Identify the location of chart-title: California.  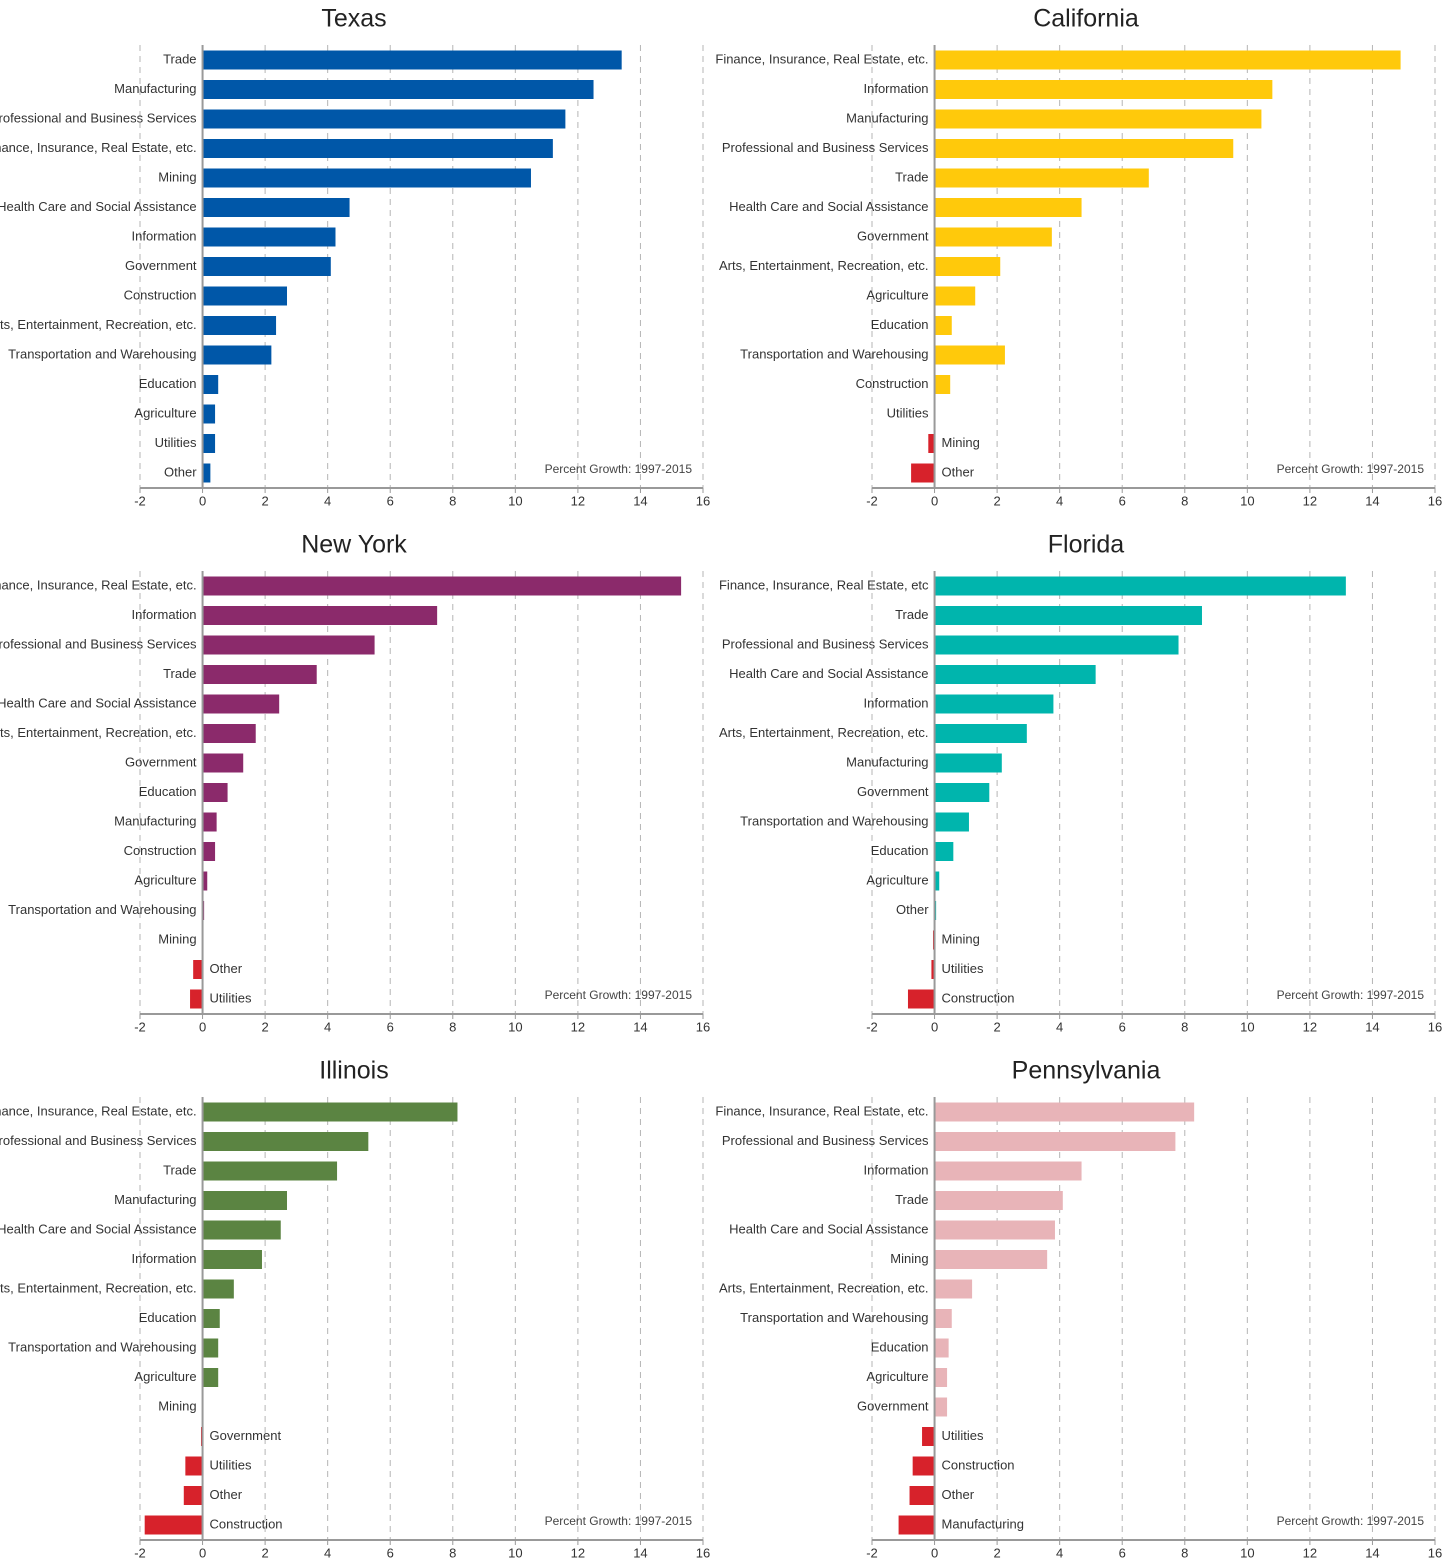
(1086, 19).